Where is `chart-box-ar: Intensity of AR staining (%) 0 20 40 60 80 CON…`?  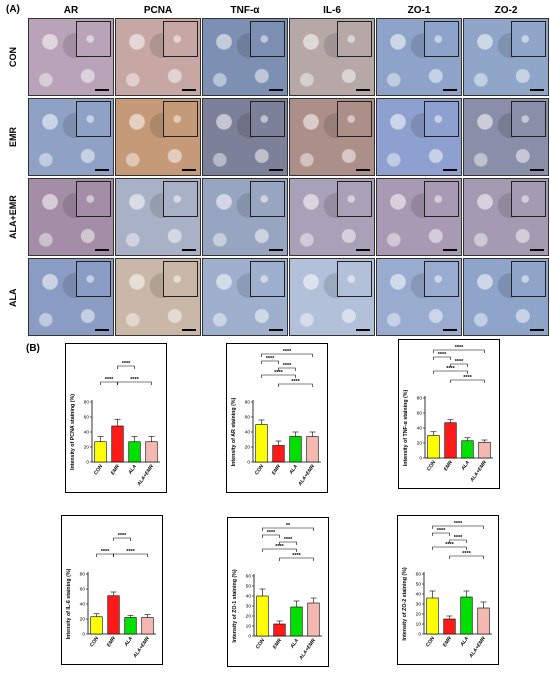
chart-box-ar: Intensity of AR staining (%) 0 20 40 60 80 CON… is located at coordinates (277, 418).